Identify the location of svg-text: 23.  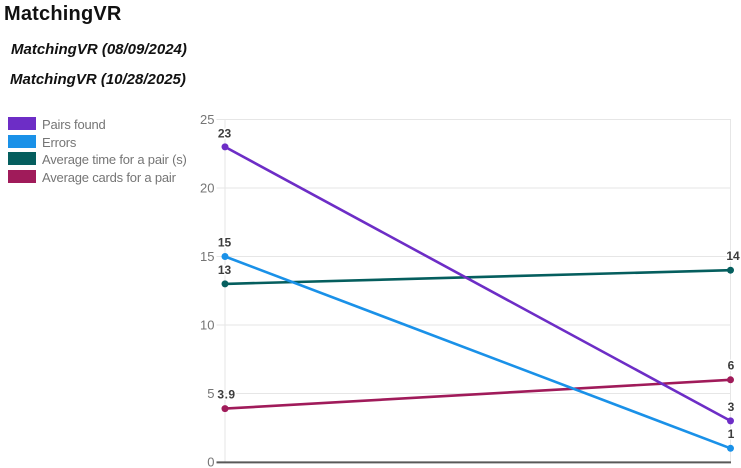
(225, 134).